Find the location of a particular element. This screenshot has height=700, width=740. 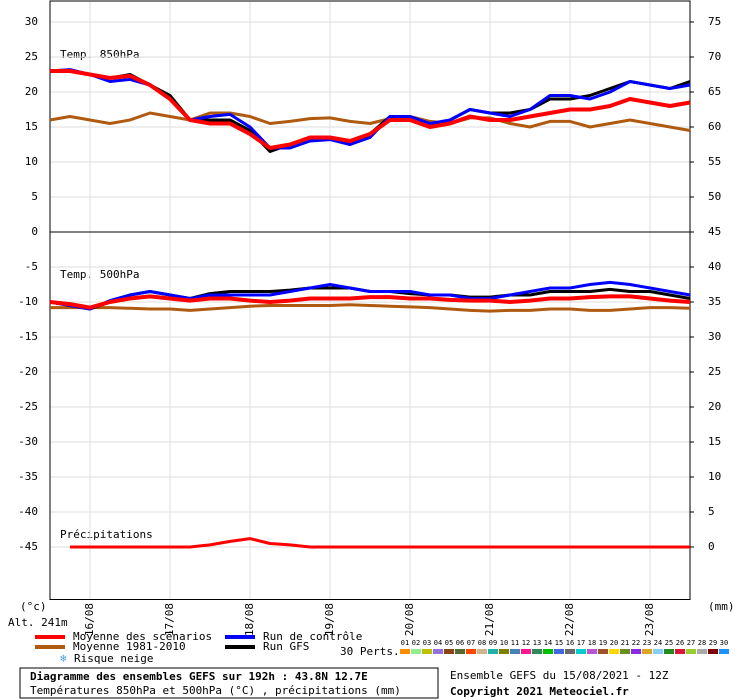

perts-label: 30 Perts. is located at coordinates (370, 651).